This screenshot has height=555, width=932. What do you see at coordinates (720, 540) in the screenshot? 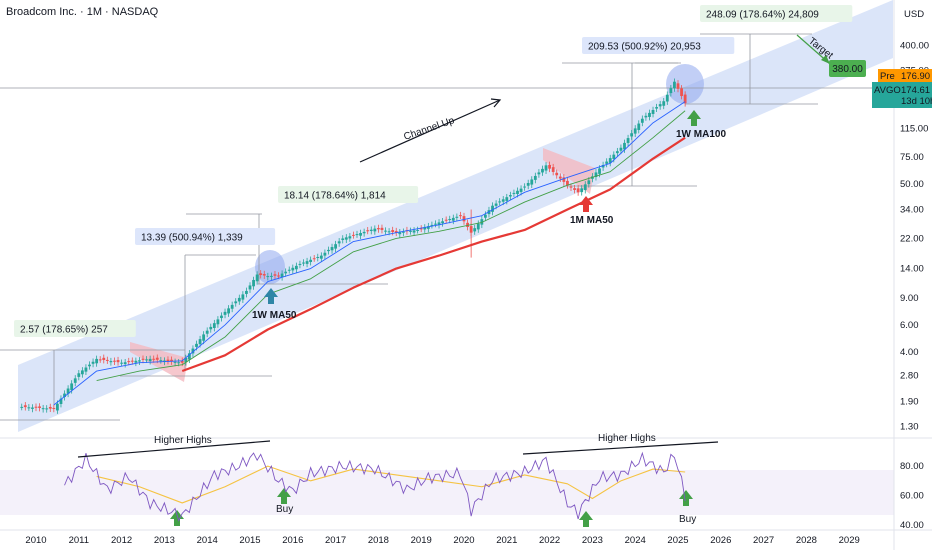
I see `year-tick-label: 2026` at bounding box center [720, 540].